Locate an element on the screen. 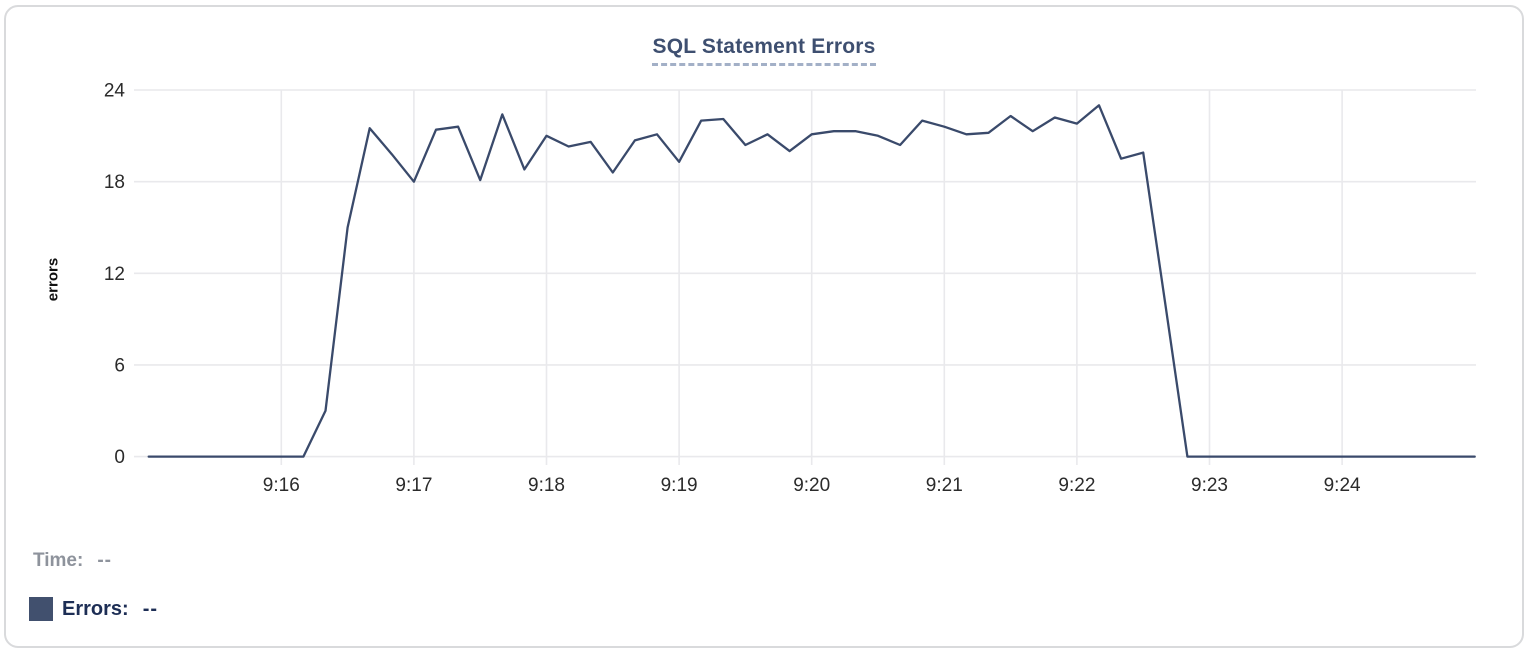 The height and width of the screenshot is (652, 1528). y-tick-label: 6 is located at coordinates (119, 365).